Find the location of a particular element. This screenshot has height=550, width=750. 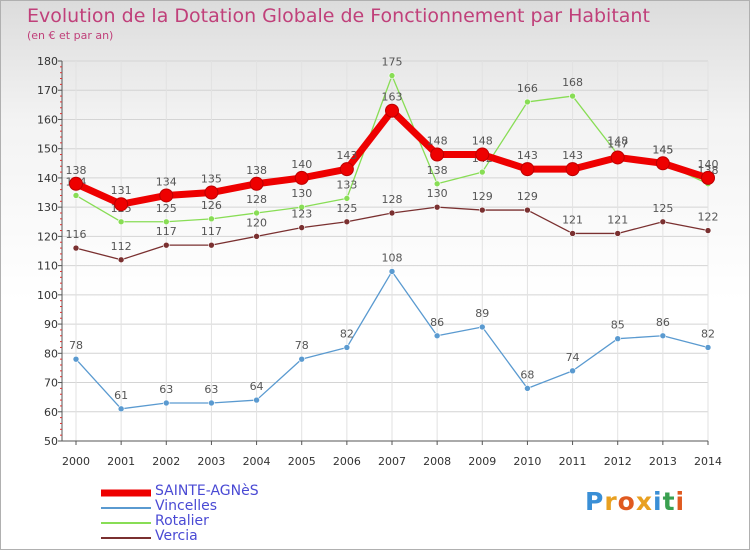

data-label: 128 is located at coordinates (256, 199).